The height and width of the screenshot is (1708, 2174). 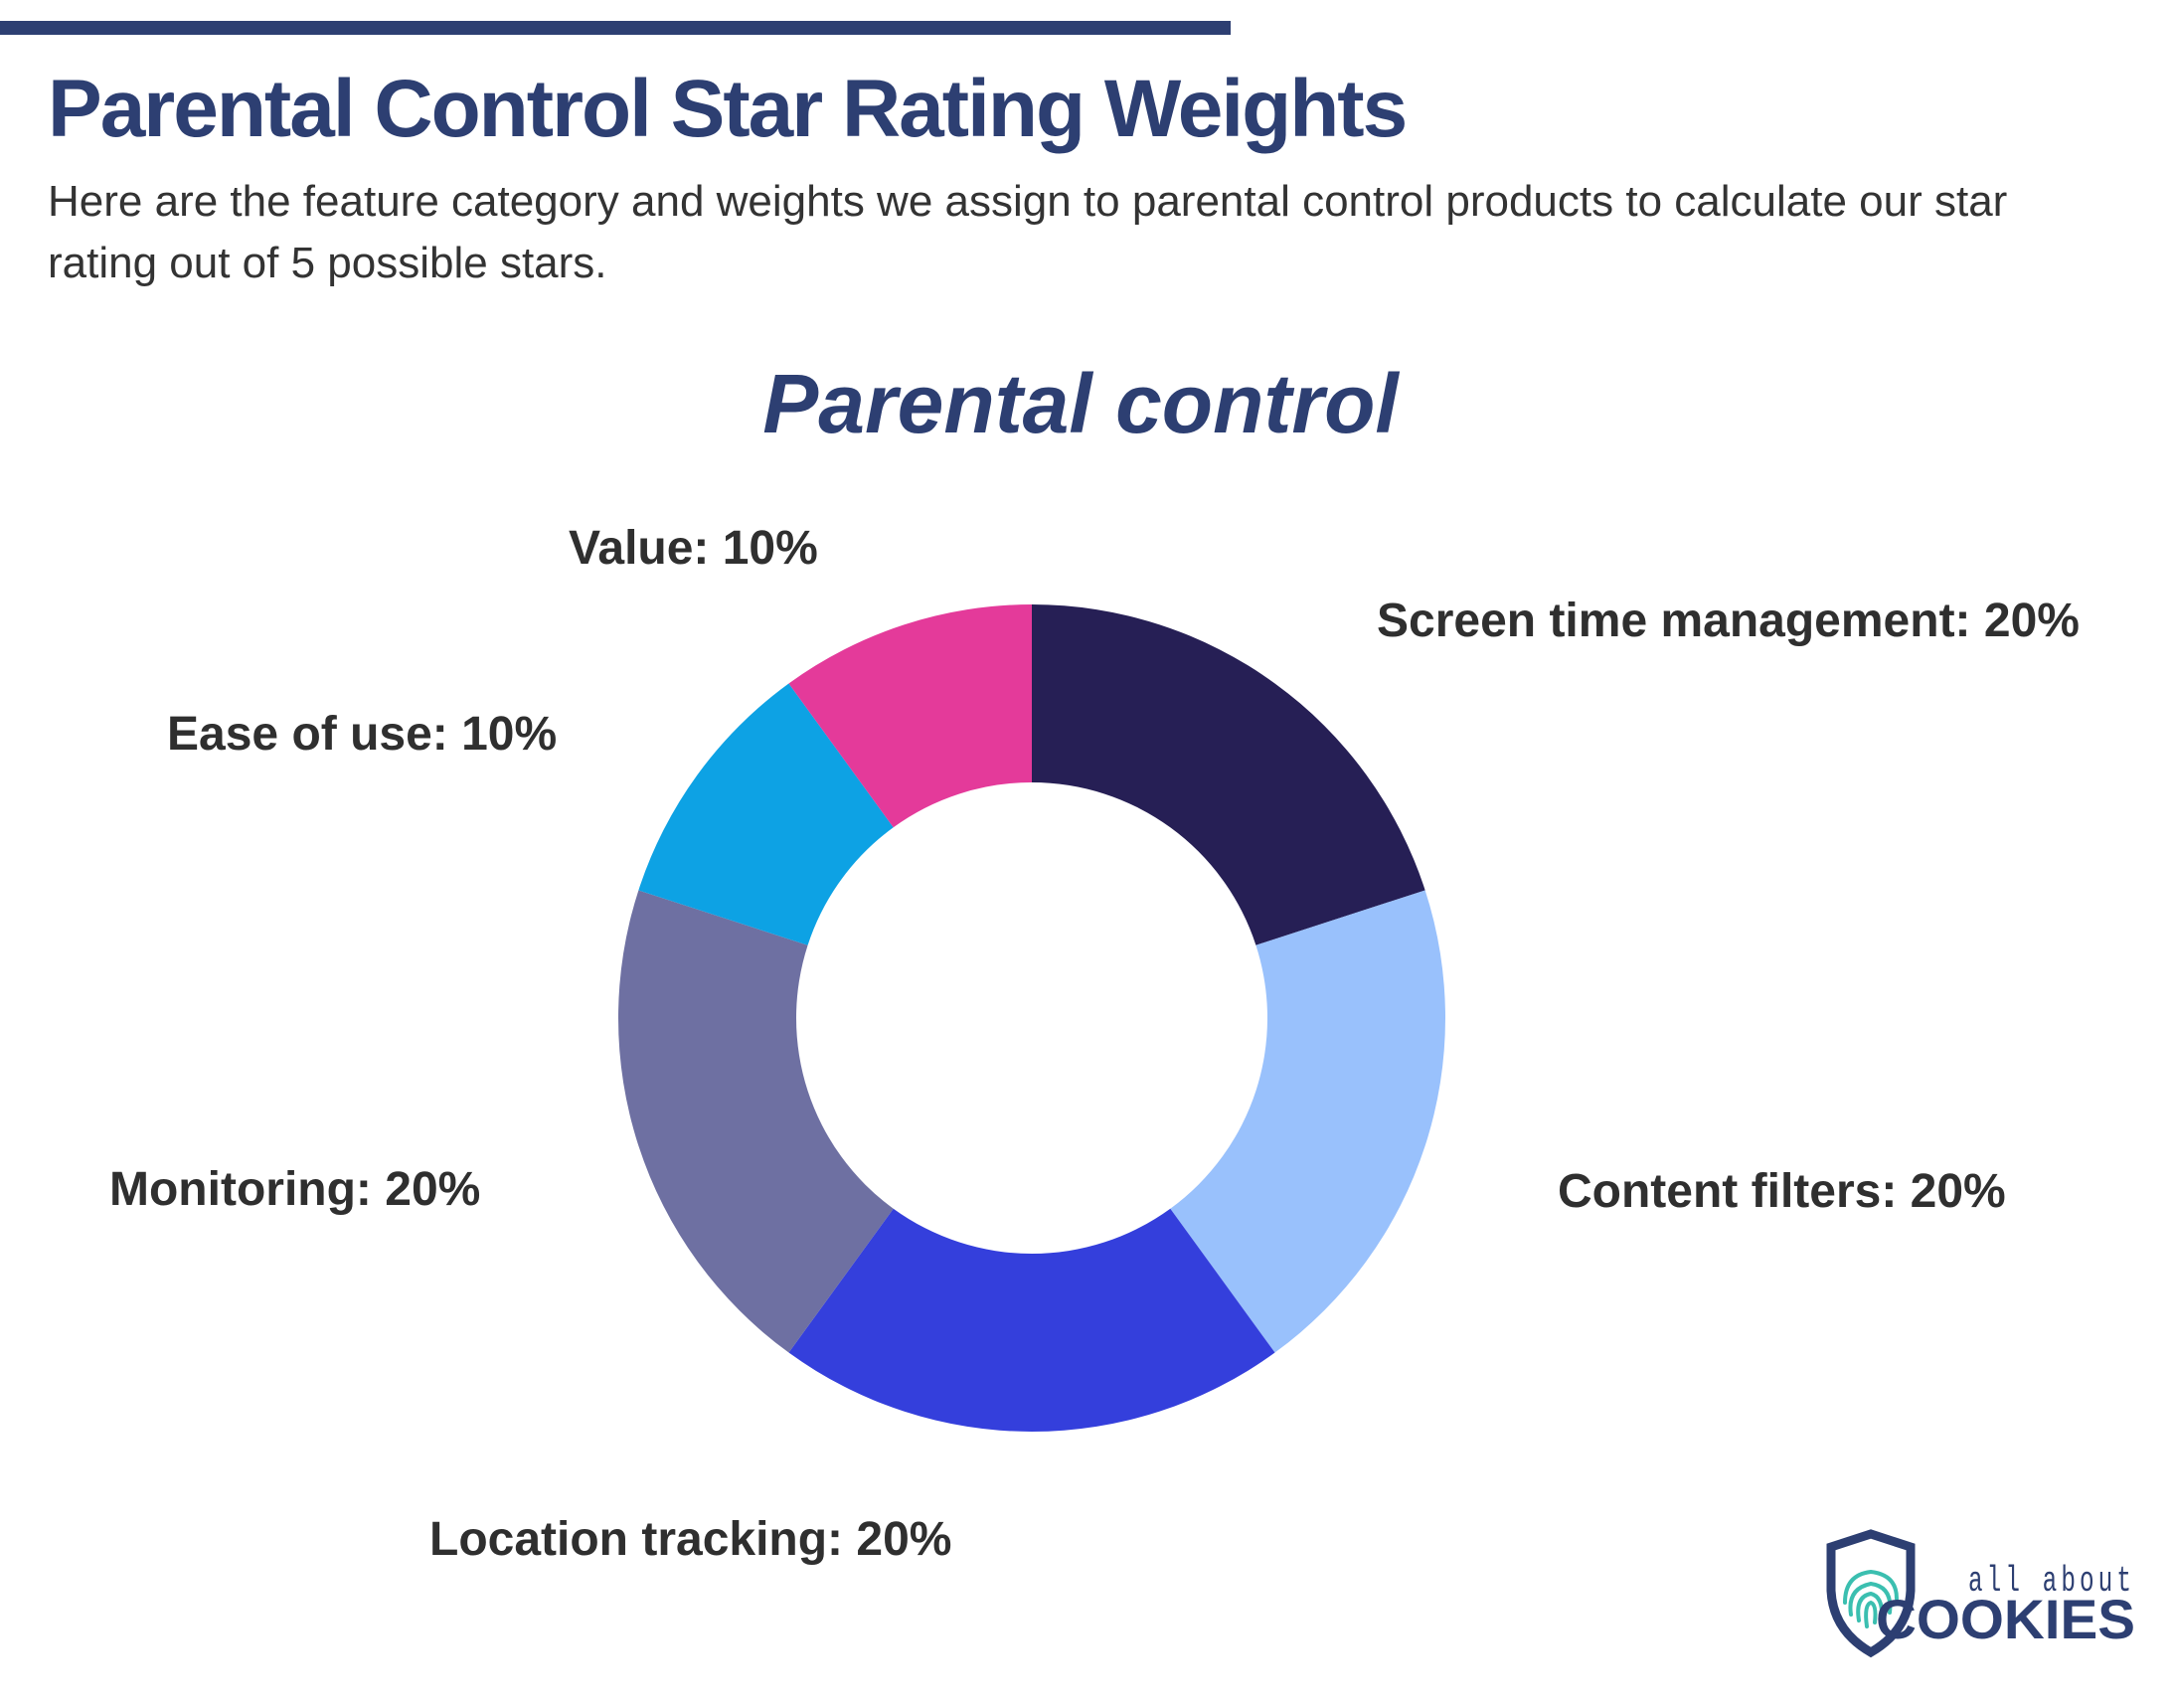 I want to click on donut-slice-content-filters, so click(x=1307, y=1121).